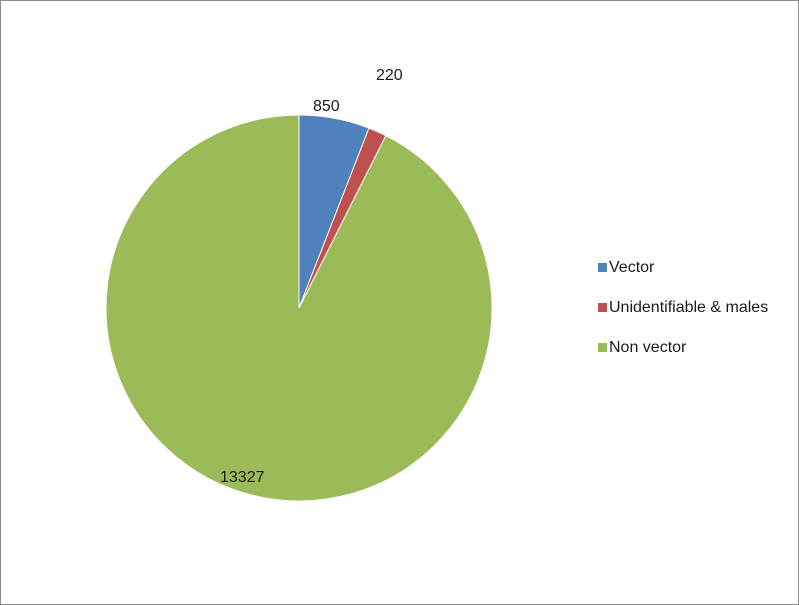 The image size is (799, 605). I want to click on legend-swatch-non-vector, so click(602, 347).